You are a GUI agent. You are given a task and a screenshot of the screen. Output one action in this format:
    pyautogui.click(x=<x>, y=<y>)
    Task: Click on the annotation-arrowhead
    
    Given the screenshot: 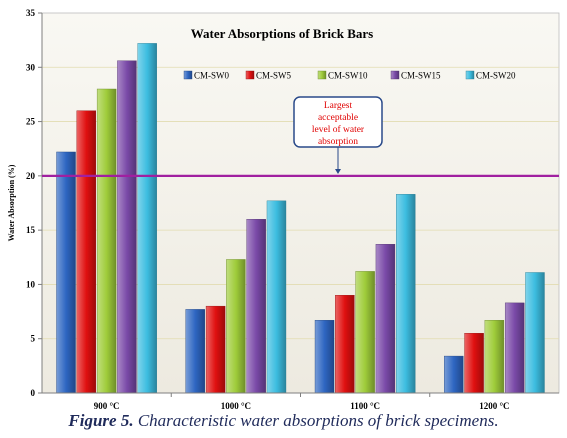 What is the action you would take?
    pyautogui.click(x=338, y=171)
    